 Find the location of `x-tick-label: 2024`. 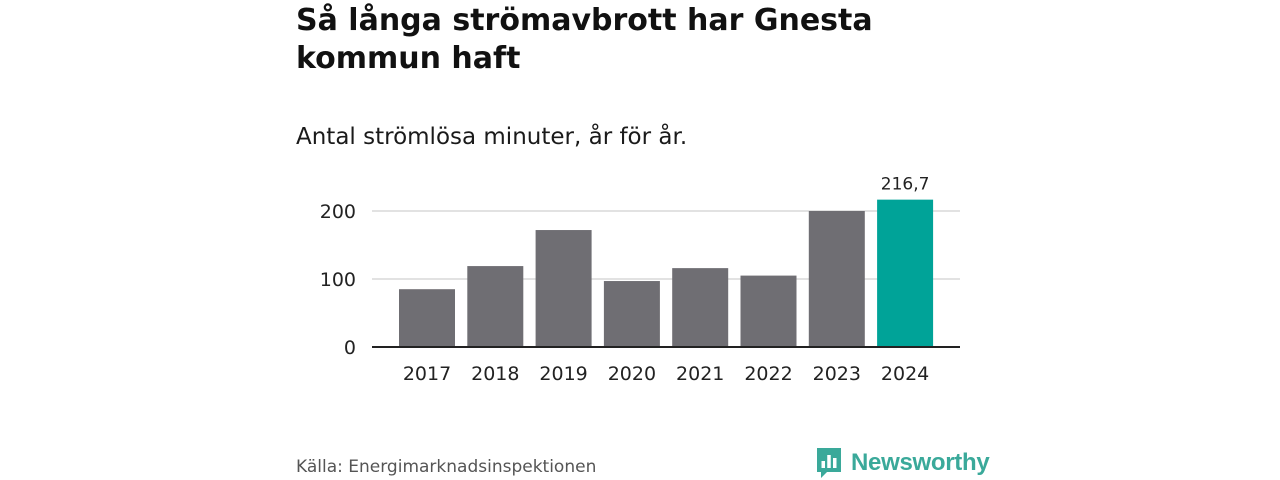

x-tick-label: 2024 is located at coordinates (905, 374).